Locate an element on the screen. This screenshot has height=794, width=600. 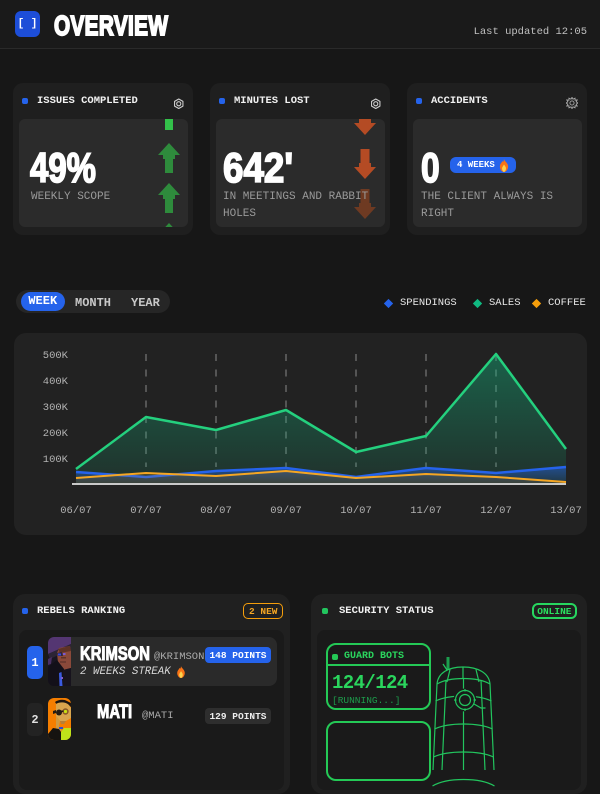
svg-text: 400K is located at coordinates (56, 382).